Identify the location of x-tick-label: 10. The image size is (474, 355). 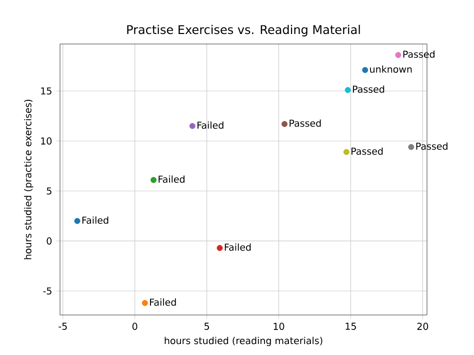
(279, 326).